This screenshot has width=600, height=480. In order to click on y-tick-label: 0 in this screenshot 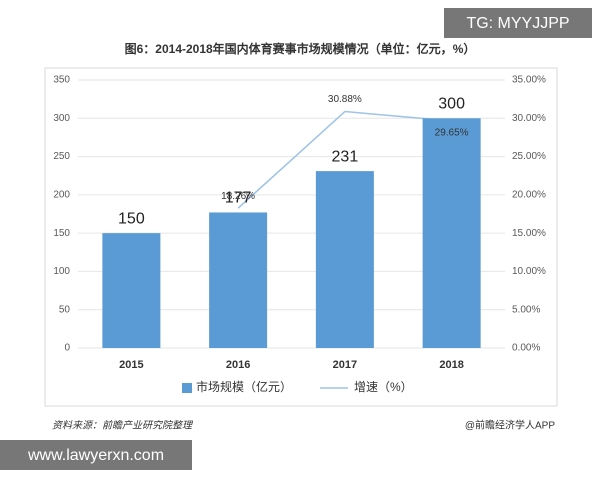, I will do `click(67, 348)`.